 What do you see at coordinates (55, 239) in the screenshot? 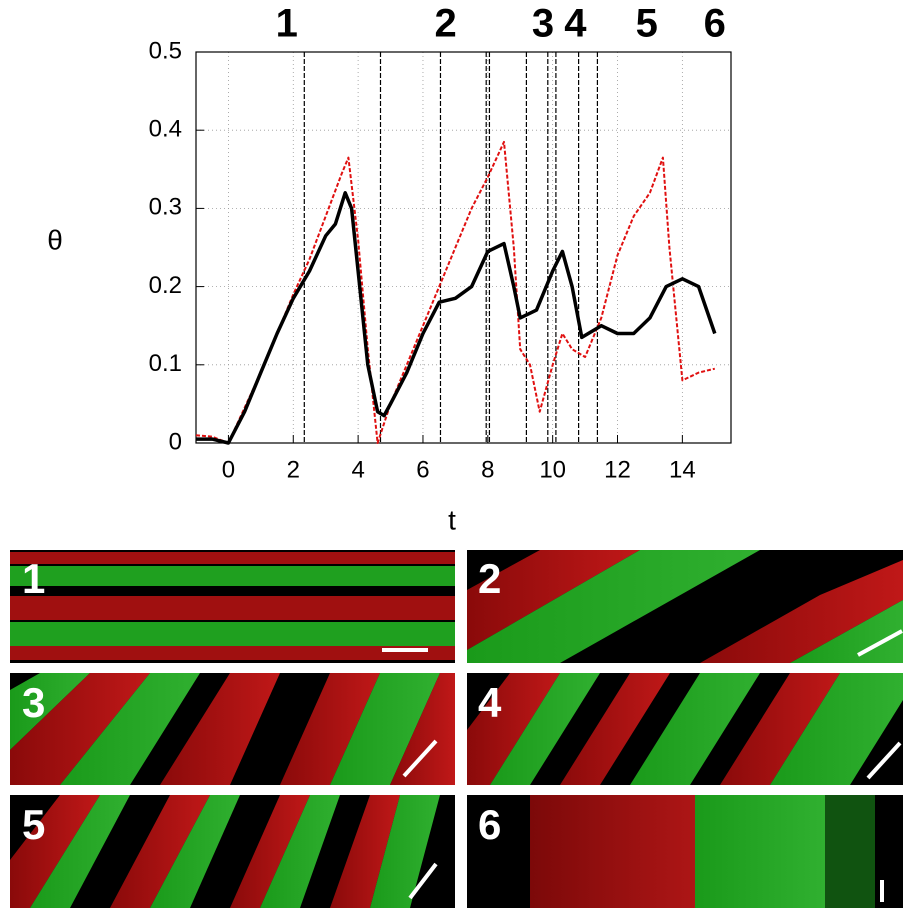
I see `y-axis-label: θ` at bounding box center [55, 239].